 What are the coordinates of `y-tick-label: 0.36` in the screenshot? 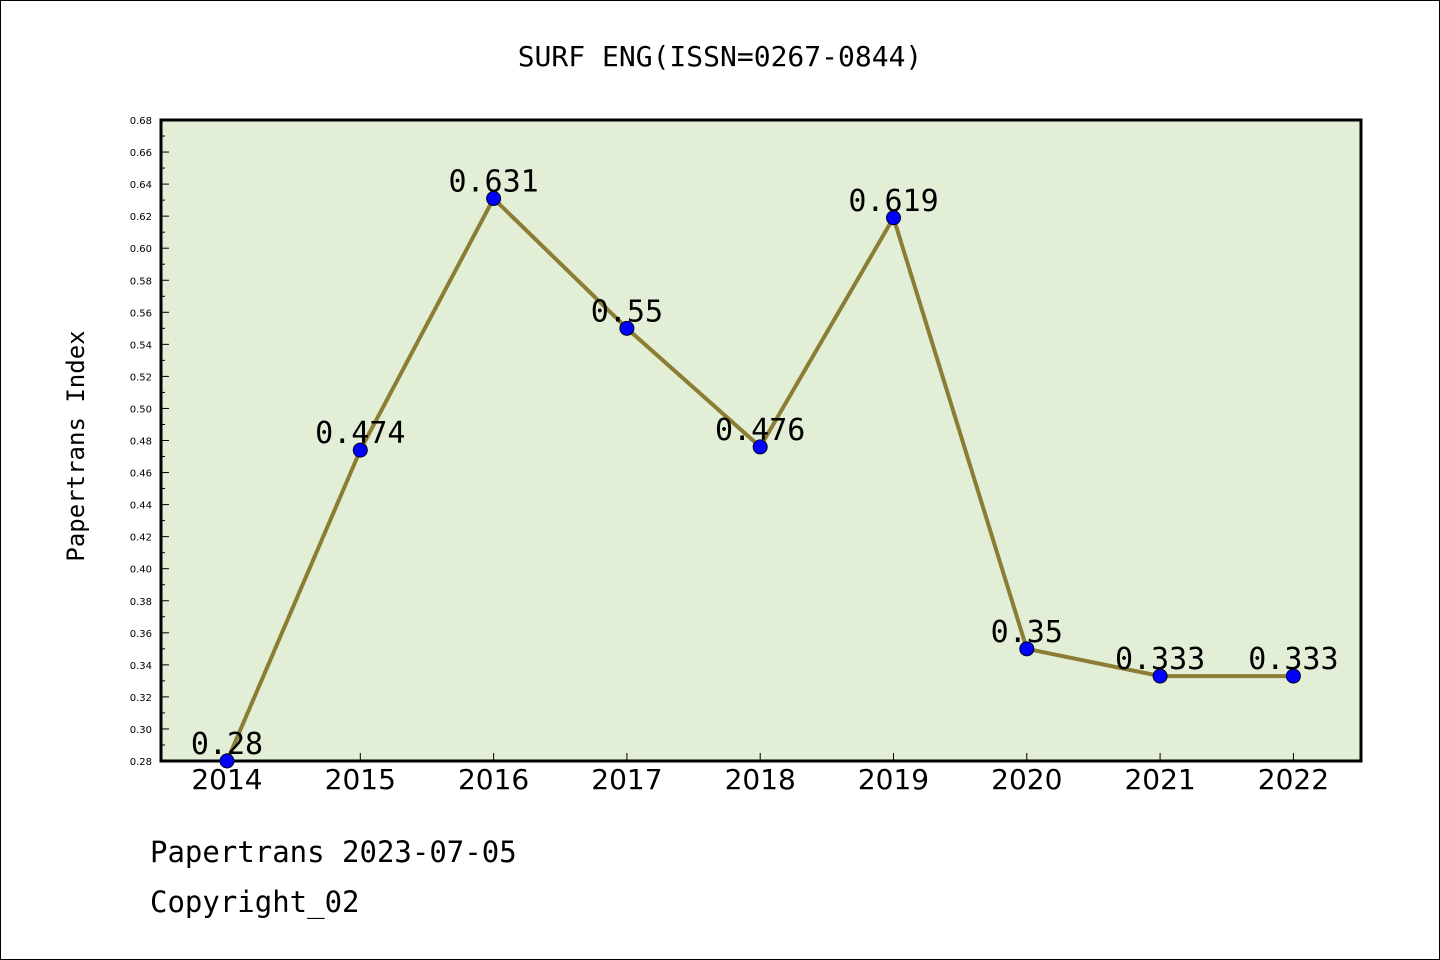 It's located at (141, 634).